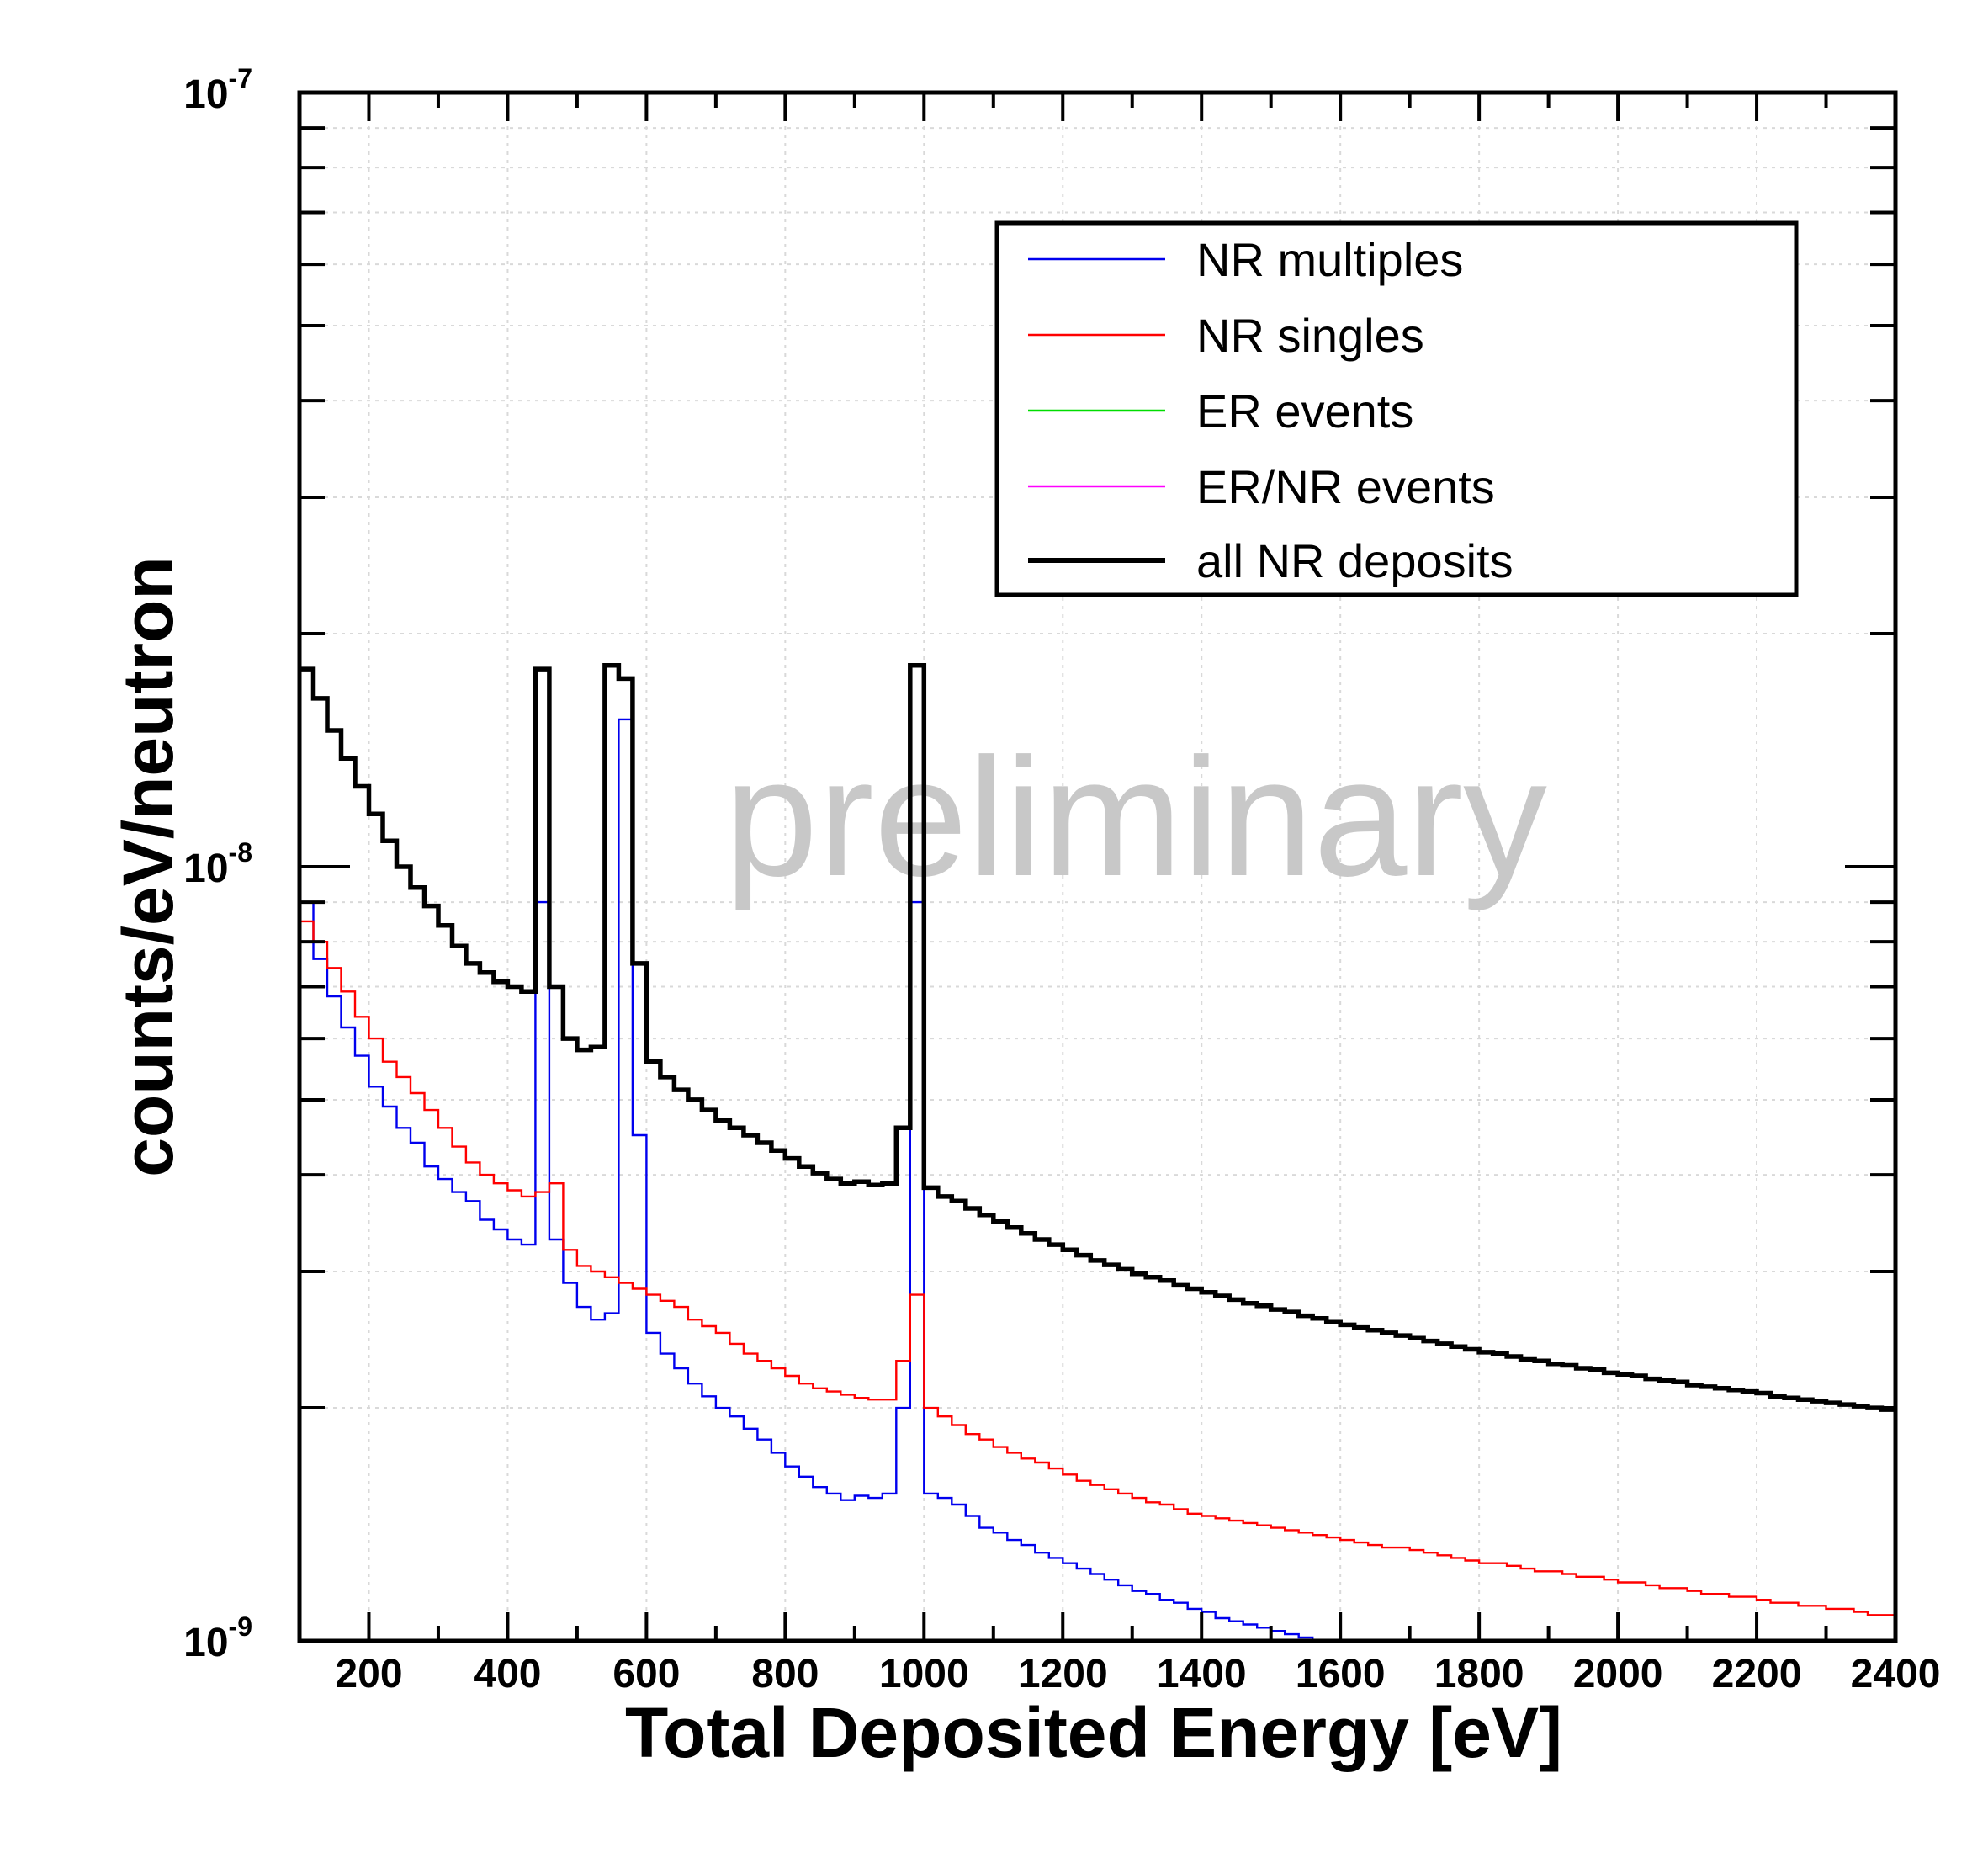  What do you see at coordinates (368, 1674) in the screenshot?
I see `x-tick-label: 200` at bounding box center [368, 1674].